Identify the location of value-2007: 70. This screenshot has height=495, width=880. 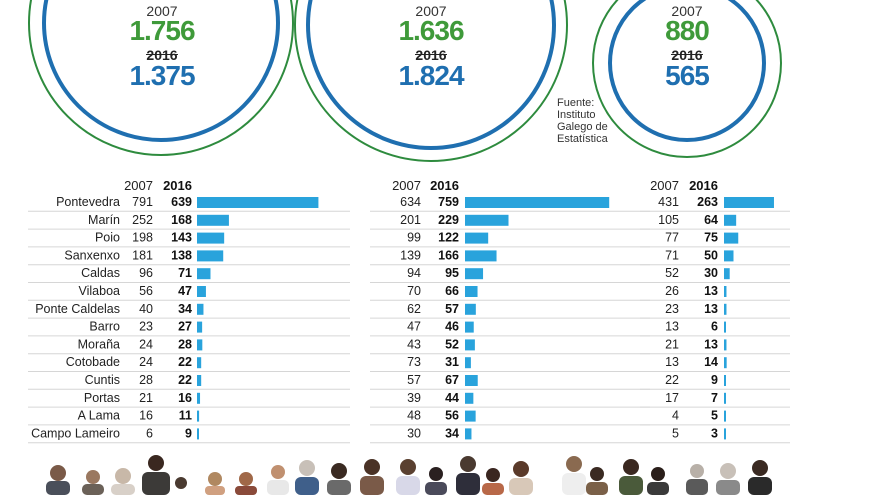
(414, 291).